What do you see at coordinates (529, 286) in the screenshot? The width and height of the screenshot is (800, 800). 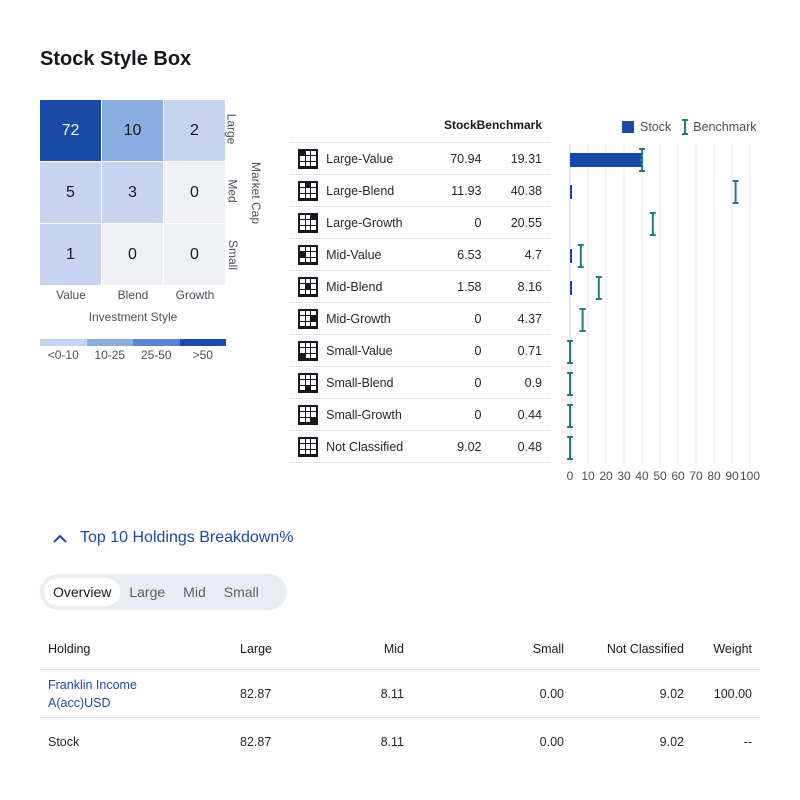 I see `benchmark-value: 8.16` at bounding box center [529, 286].